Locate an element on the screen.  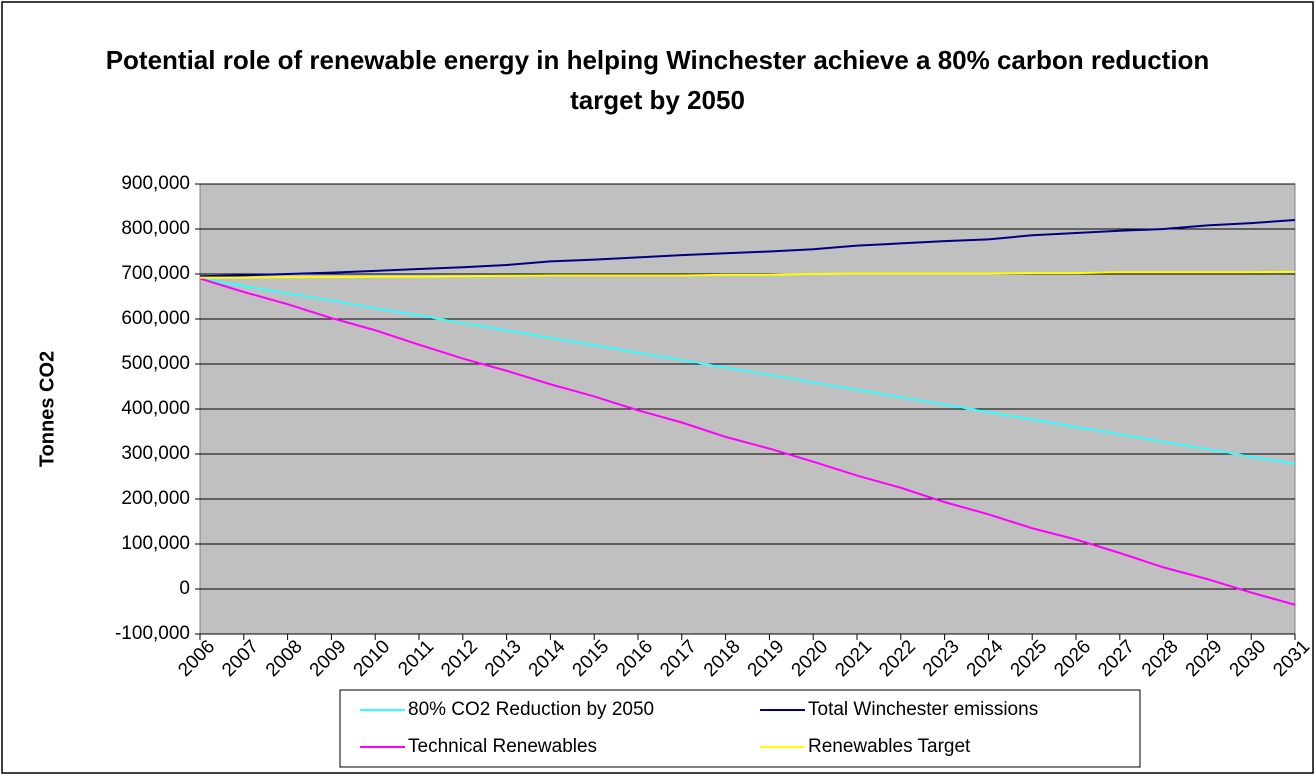
legend-label: Renewables Target is located at coordinates (889, 746).